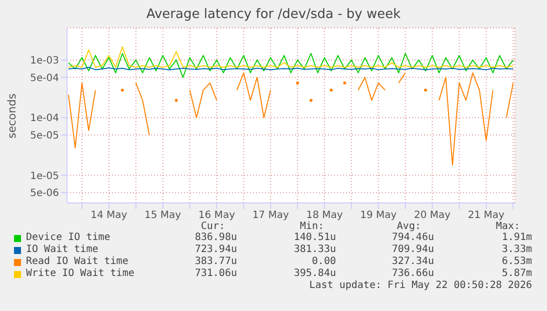 This screenshot has width=547, height=311. Describe the element at coordinates (517, 261) in the screenshot. I see `text: 6.53m` at that location.